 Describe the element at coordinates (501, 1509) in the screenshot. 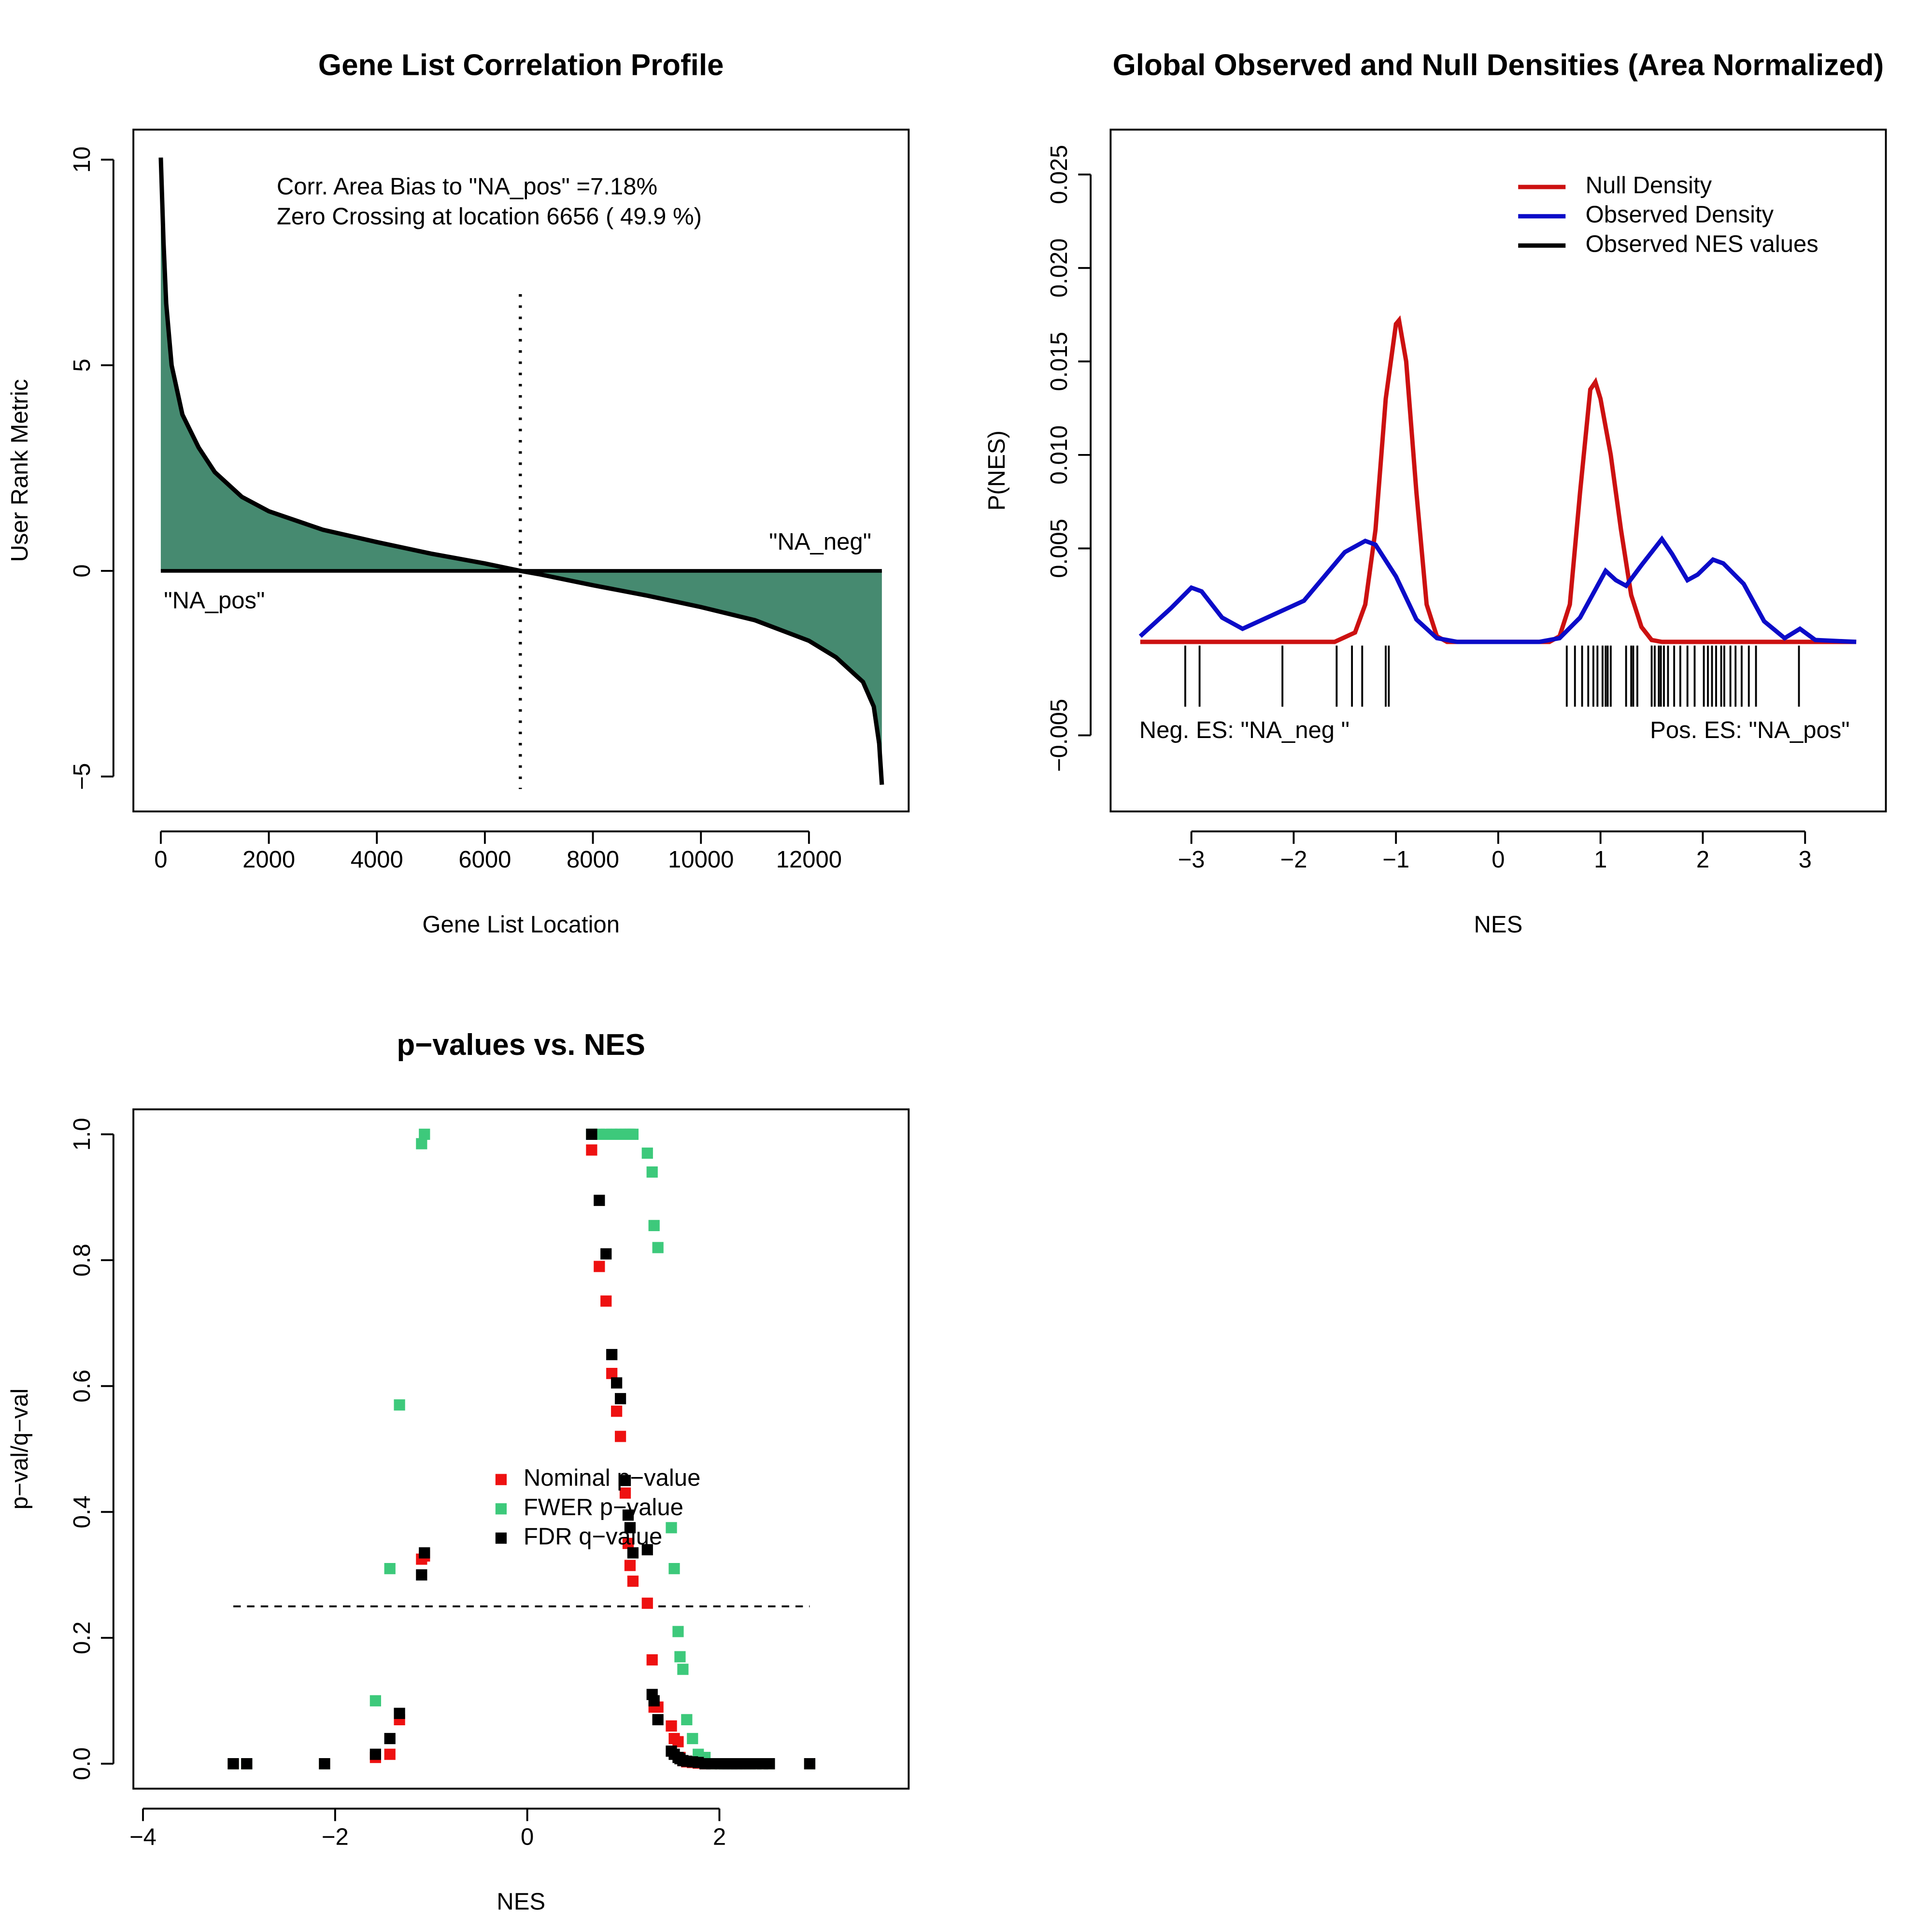

I see `legend-swatch` at that location.